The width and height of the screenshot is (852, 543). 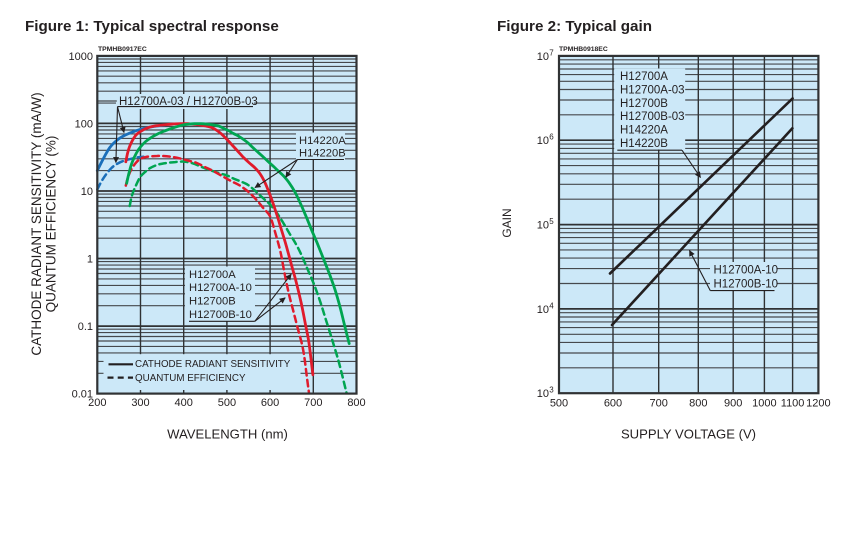 I want to click on svg-text: GAIN, so click(x=507, y=222).